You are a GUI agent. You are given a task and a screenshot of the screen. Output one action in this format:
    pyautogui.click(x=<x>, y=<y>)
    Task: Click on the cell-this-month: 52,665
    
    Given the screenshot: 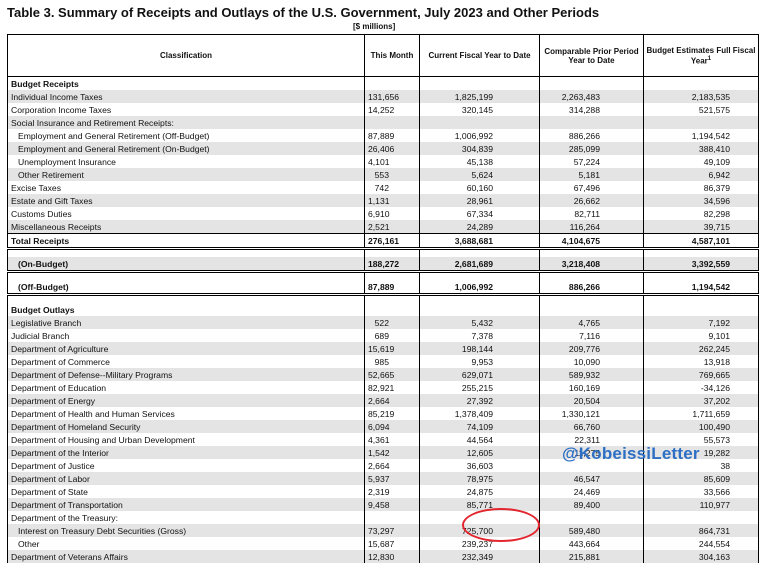 What is the action you would take?
    pyautogui.click(x=392, y=374)
    